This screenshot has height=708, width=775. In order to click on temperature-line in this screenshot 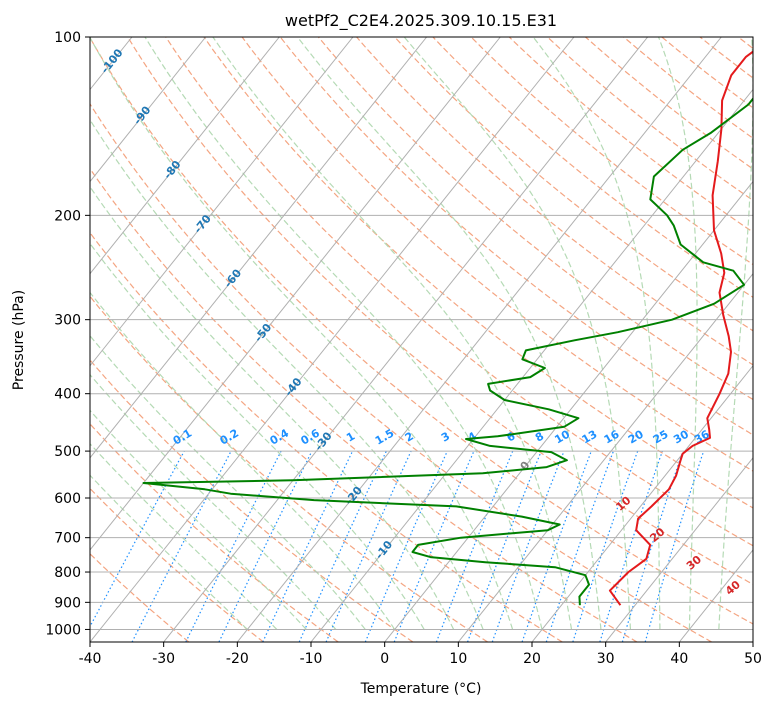, I will do `click(680, 328)`.